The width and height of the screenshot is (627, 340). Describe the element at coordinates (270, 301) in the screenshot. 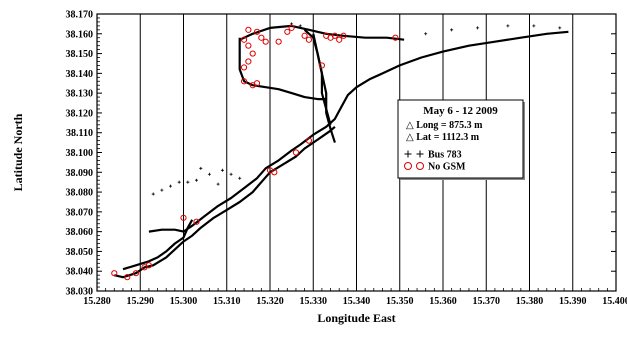

I see `x-tick-label: 15.320` at that location.